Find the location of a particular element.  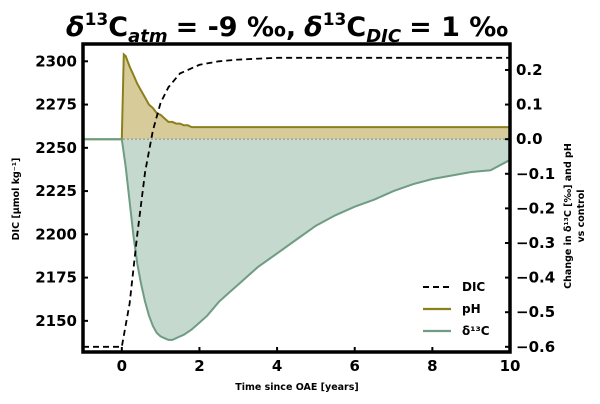

chart-title: δ13Catm = -9 ‰, δ13CDIC = 1 ‰ is located at coordinates (287, 28).